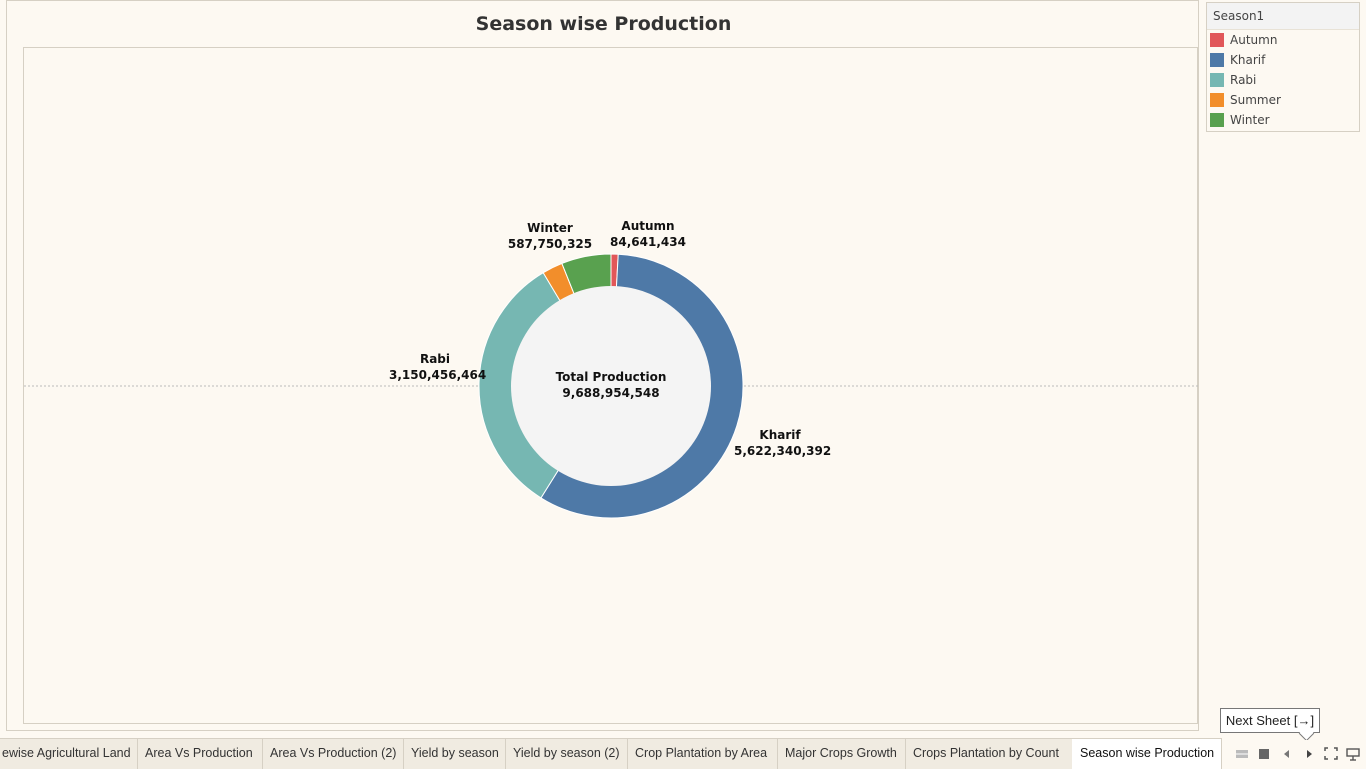 The width and height of the screenshot is (1366, 769). Describe the element at coordinates (1309, 753) in the screenshot. I see `next-sheet-icon` at that location.